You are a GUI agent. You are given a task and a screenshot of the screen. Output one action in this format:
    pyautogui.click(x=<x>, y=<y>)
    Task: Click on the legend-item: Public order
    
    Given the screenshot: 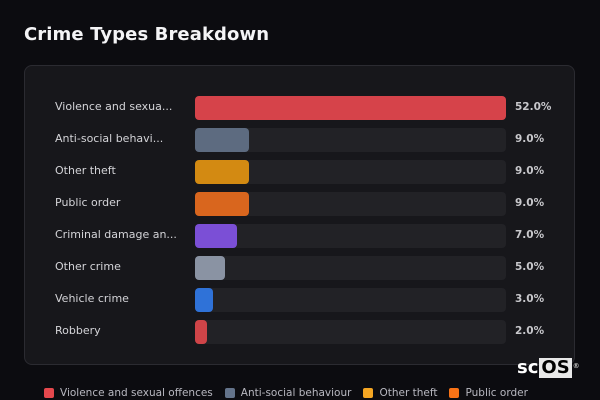 What is the action you would take?
    pyautogui.click(x=488, y=393)
    